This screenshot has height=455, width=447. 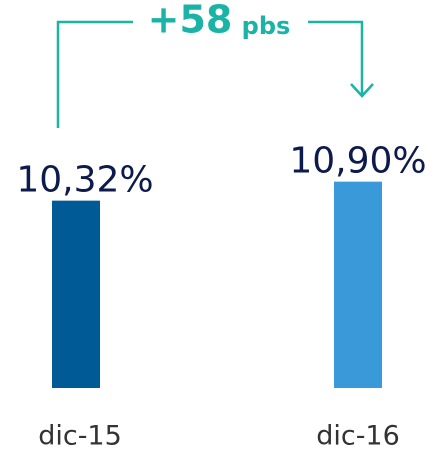 I want to click on annotation-suffix: pbs, so click(x=266, y=26).